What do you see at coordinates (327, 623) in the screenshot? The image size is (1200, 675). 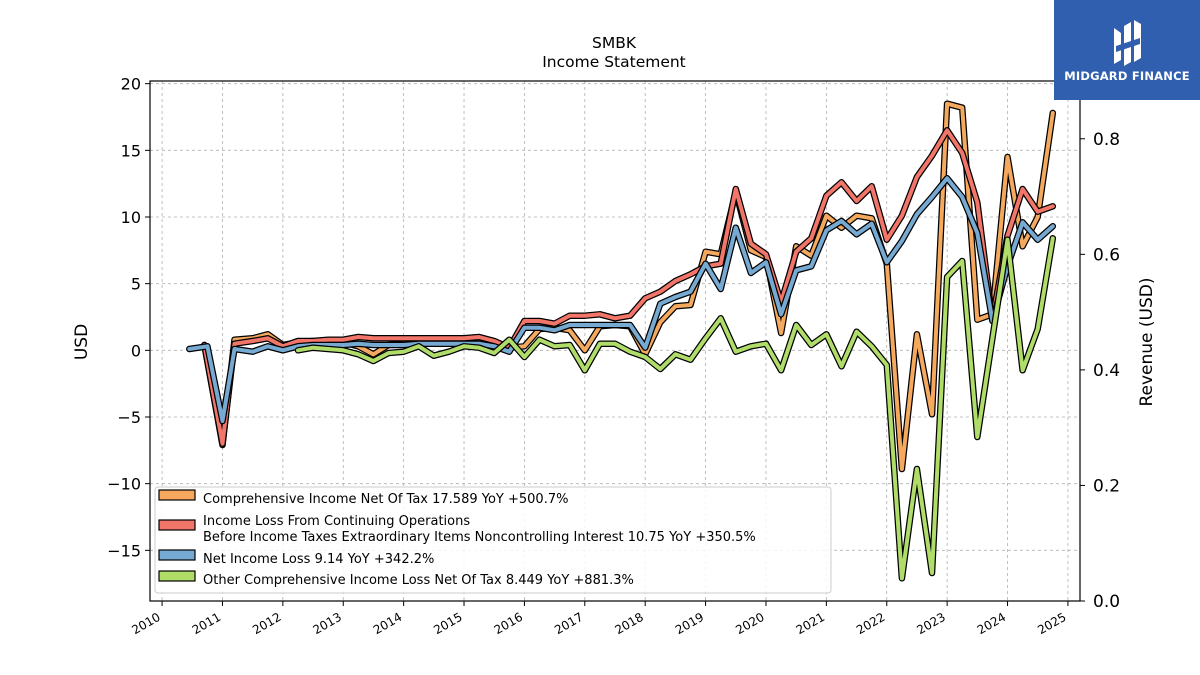 I see `x-tick-label: 2013` at bounding box center [327, 623].